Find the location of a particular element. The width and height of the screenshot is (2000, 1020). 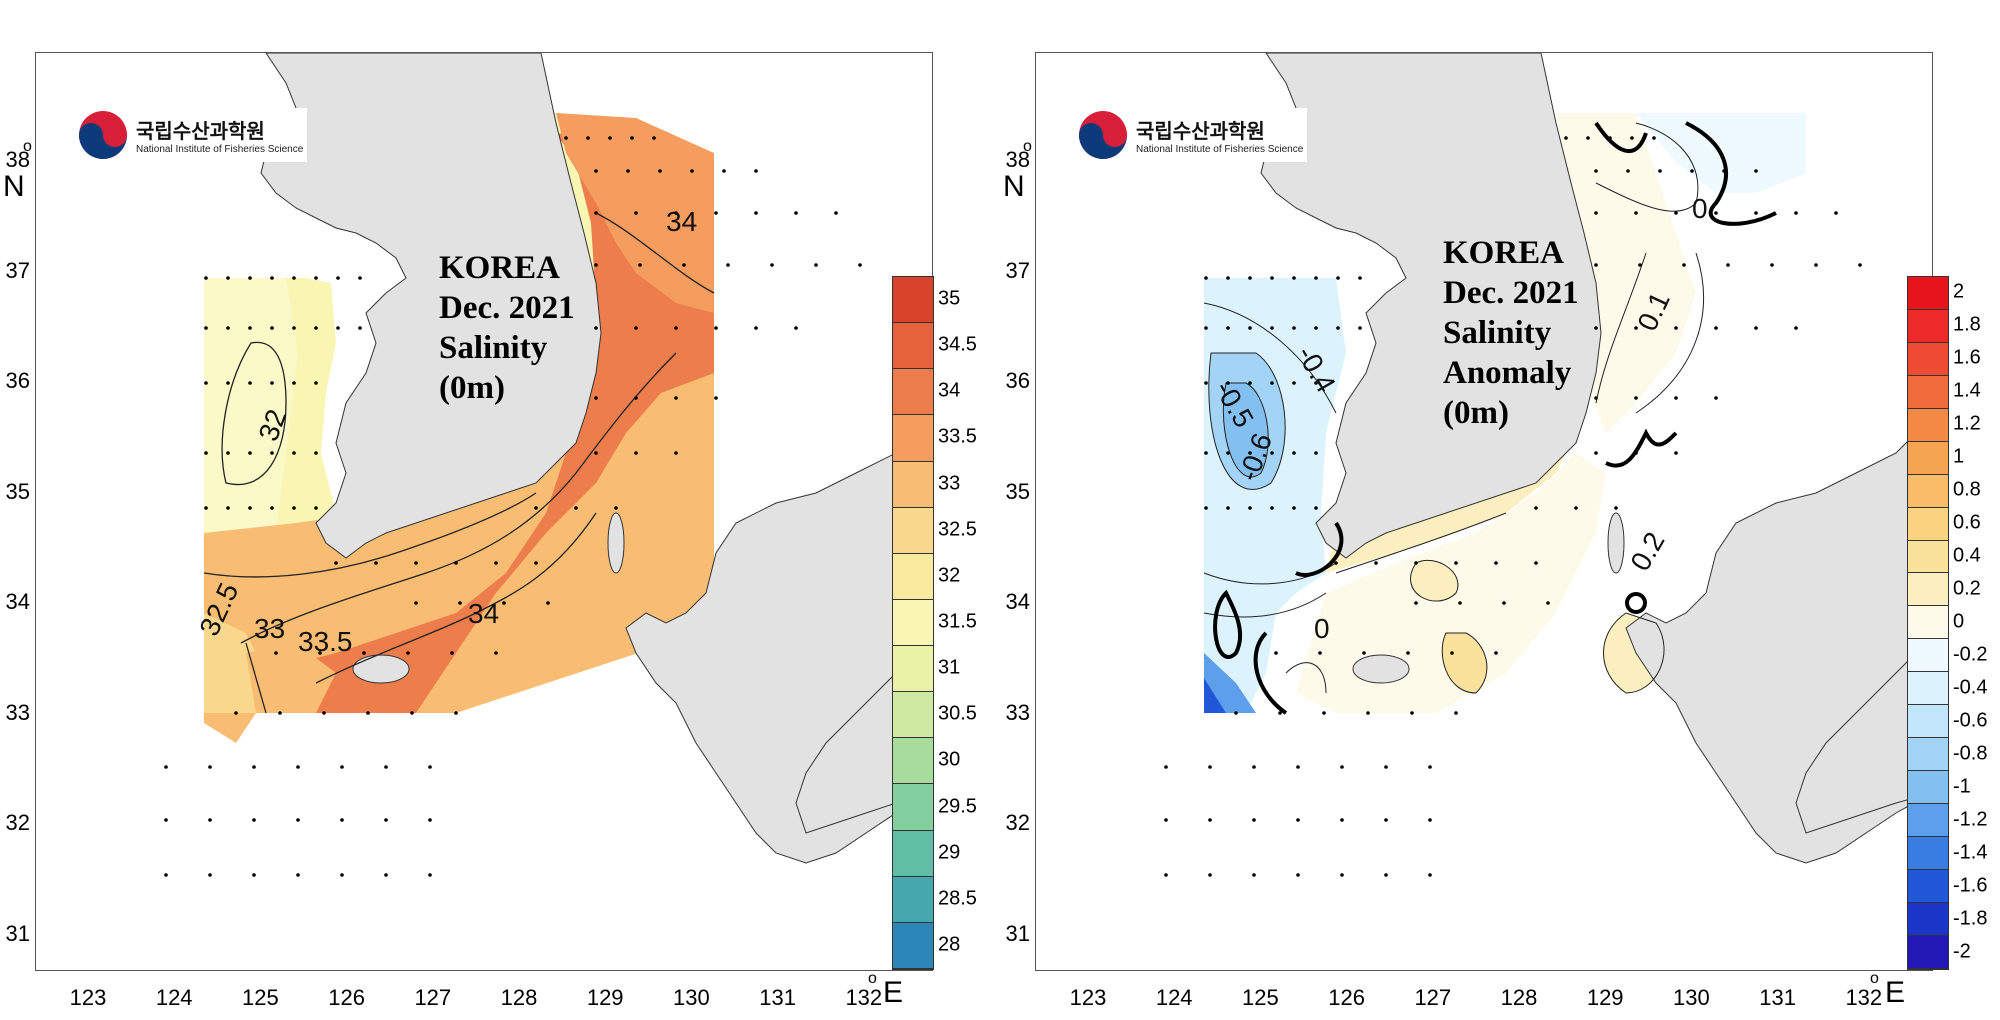

colorbar-label: 28.5 is located at coordinates (957, 898).